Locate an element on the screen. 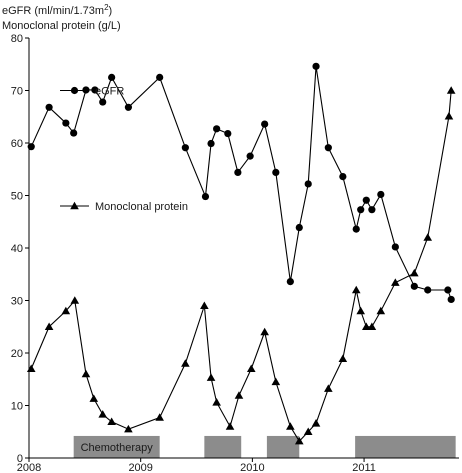  header-line-1-text: eGFR (ml/min/1.73m is located at coordinates (53, 11).